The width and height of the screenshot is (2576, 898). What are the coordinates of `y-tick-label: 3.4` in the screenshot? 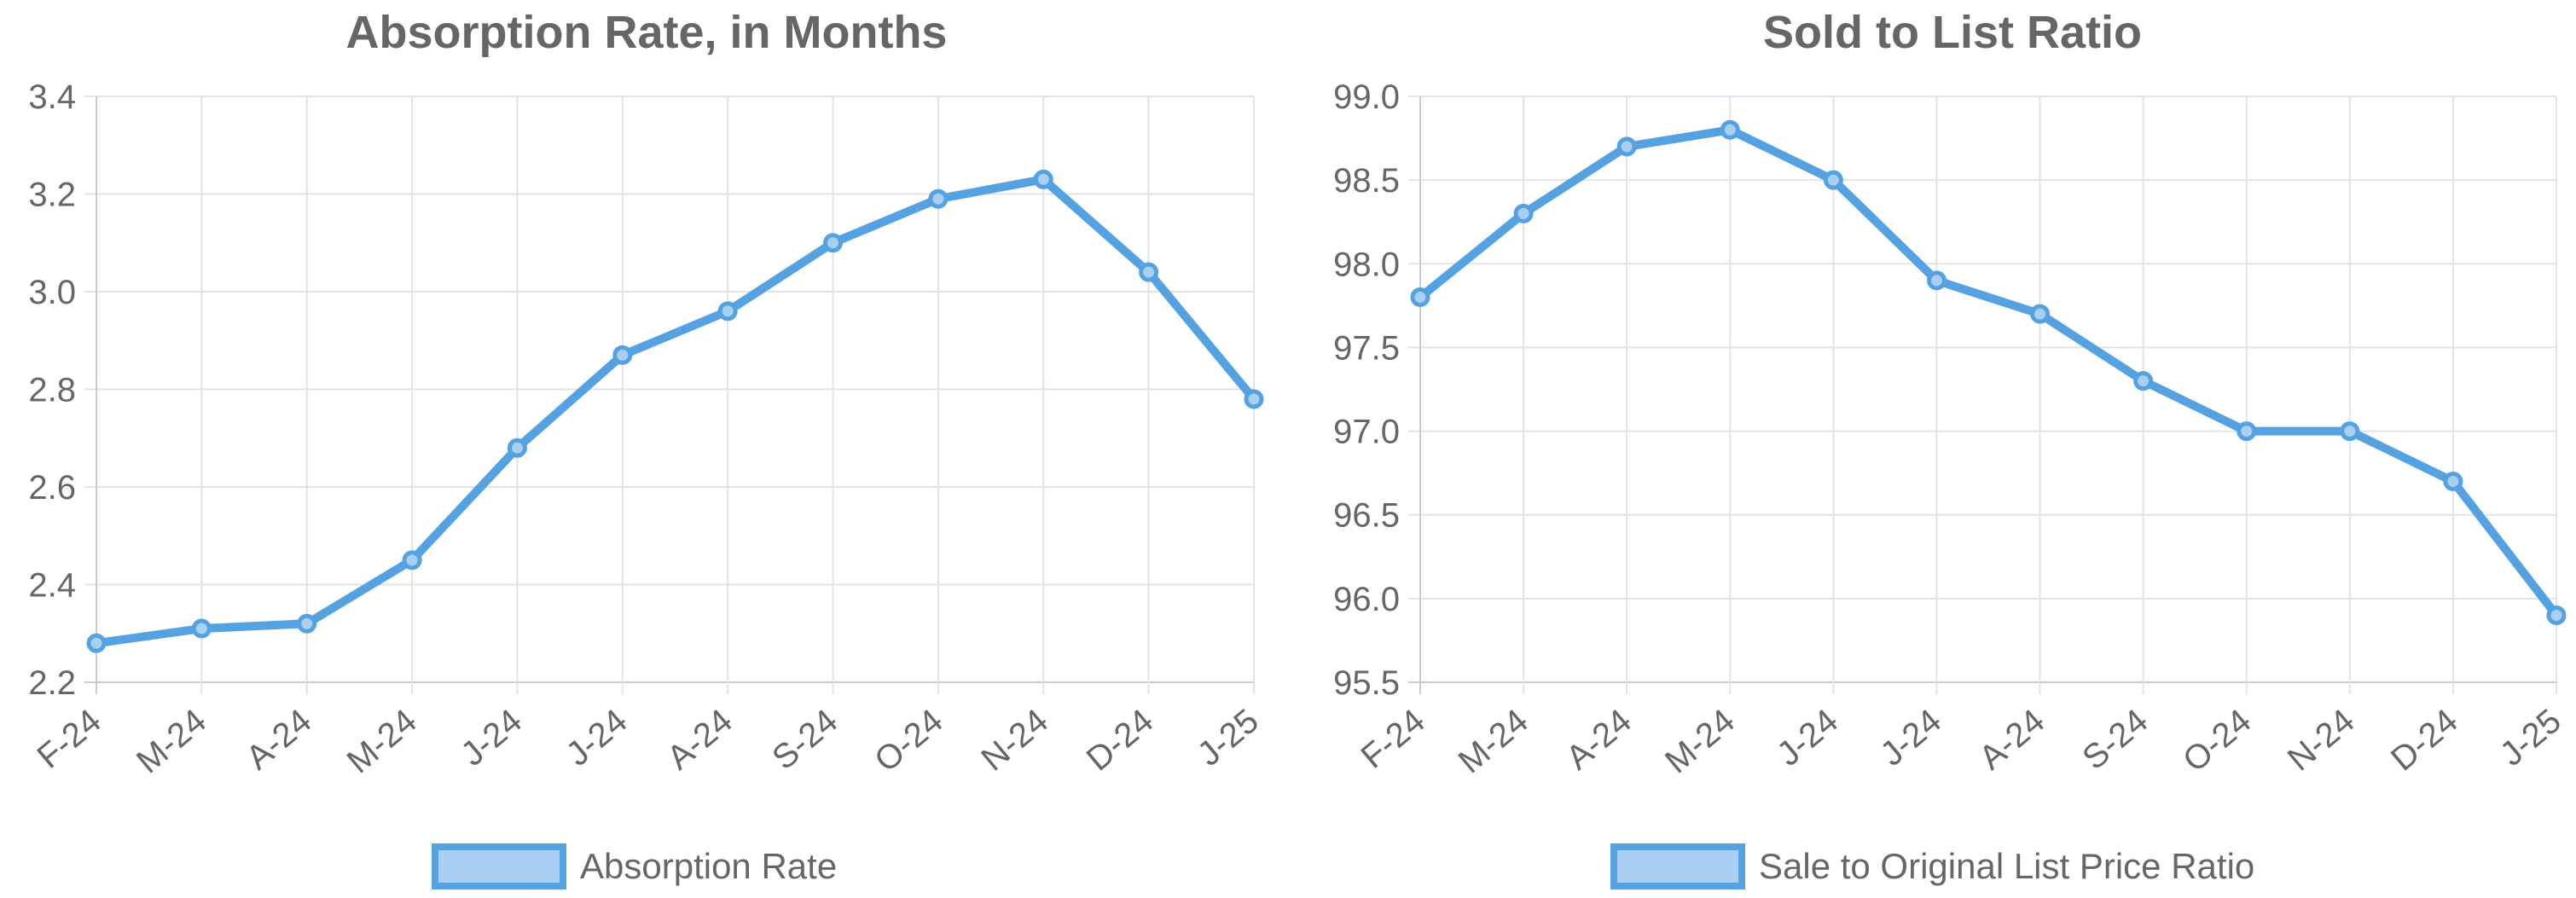 It's located at (52, 97).